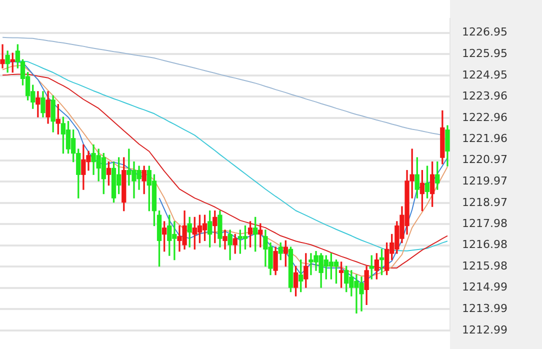 The height and width of the screenshot is (349, 542). I want to click on y-tick-label: 1214.99, so click(485, 287).